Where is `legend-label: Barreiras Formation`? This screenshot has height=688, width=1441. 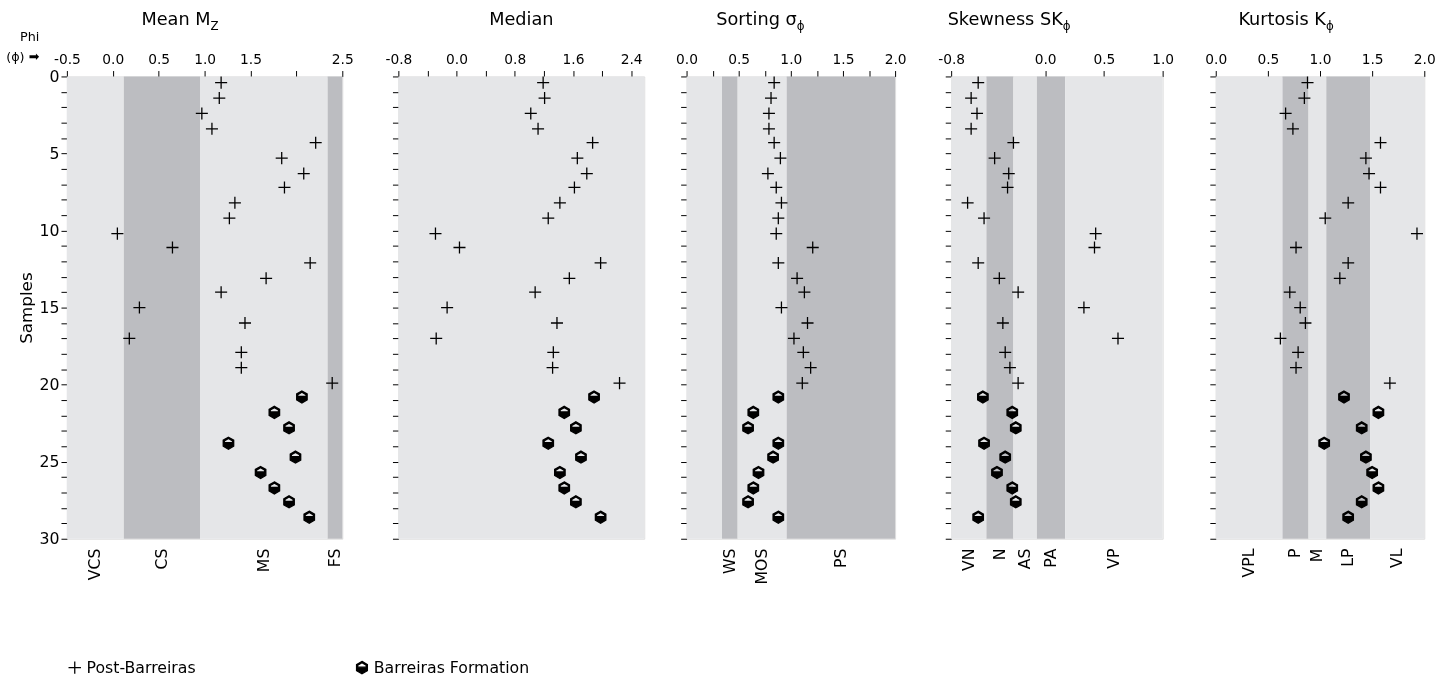
legend-label: Barreiras Formation is located at coordinates (451, 667).